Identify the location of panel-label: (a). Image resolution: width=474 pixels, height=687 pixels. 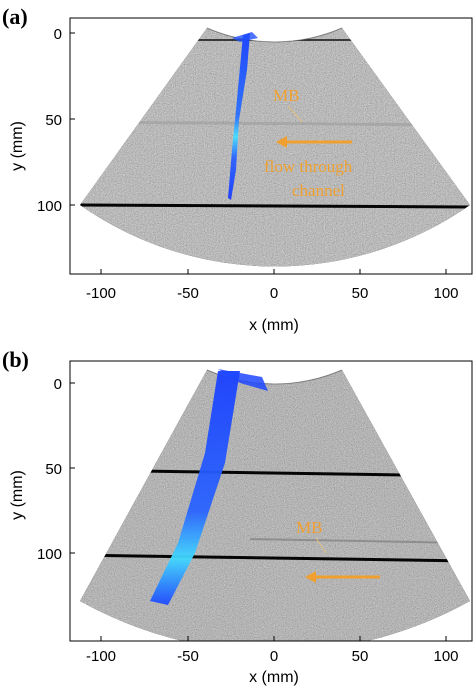
(15, 16).